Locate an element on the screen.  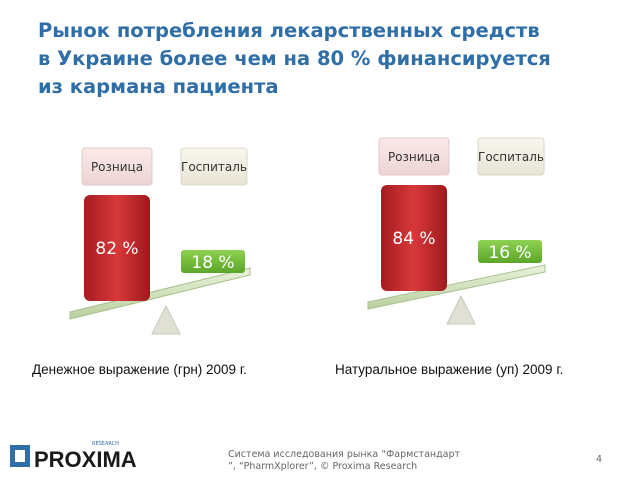
source-line: Система исследования рынка “Фармстандарт is located at coordinates (344, 454).